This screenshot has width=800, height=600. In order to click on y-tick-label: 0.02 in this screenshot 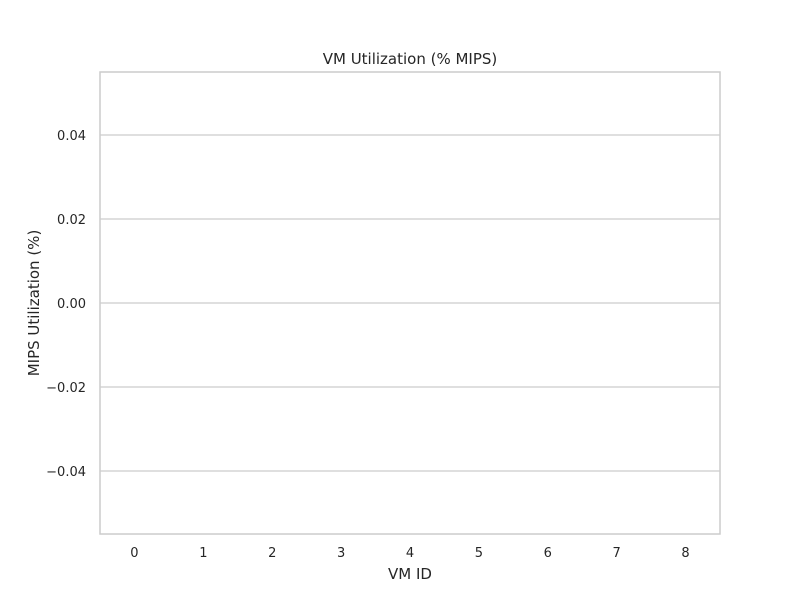, I will do `click(71, 220)`.